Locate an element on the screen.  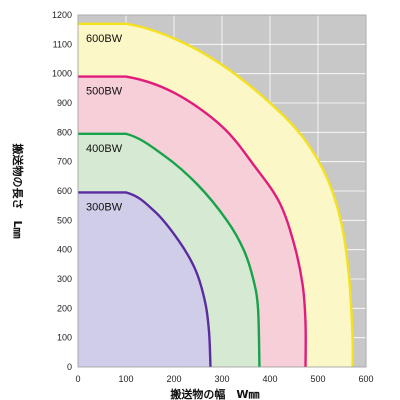
series-labels: 600BW 500BW 400BW 300BW is located at coordinates (104, 123).